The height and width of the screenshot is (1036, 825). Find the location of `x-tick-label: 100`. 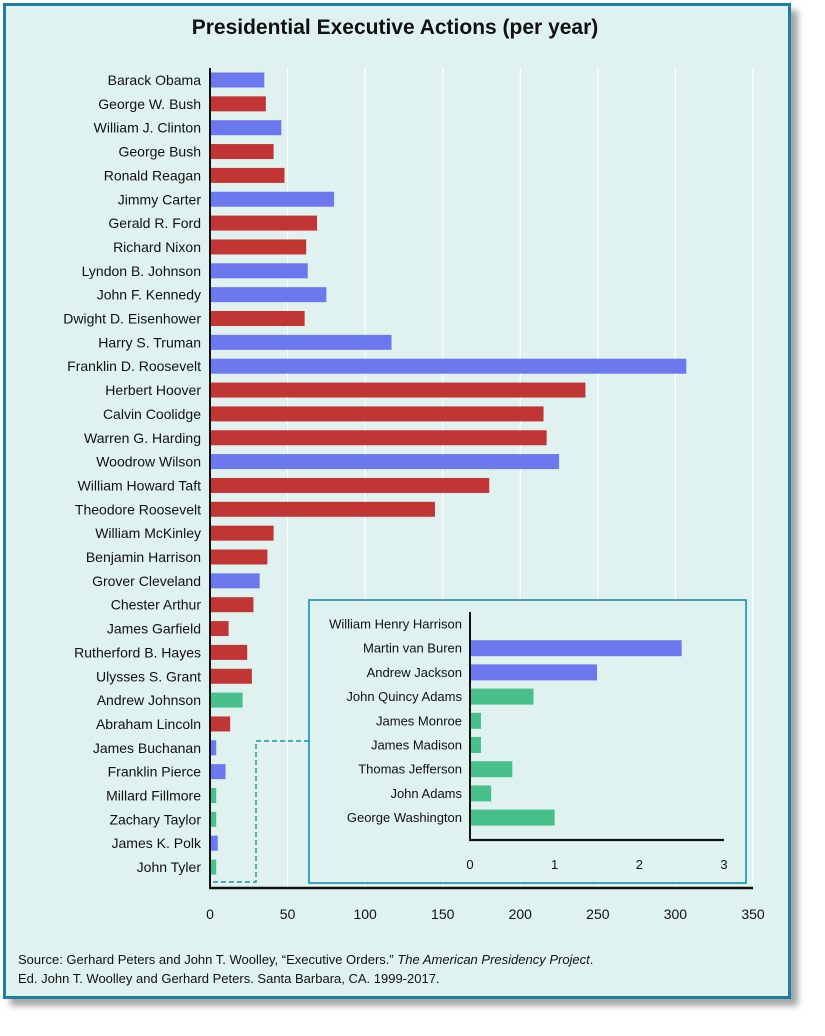

x-tick-label: 100 is located at coordinates (365, 914).